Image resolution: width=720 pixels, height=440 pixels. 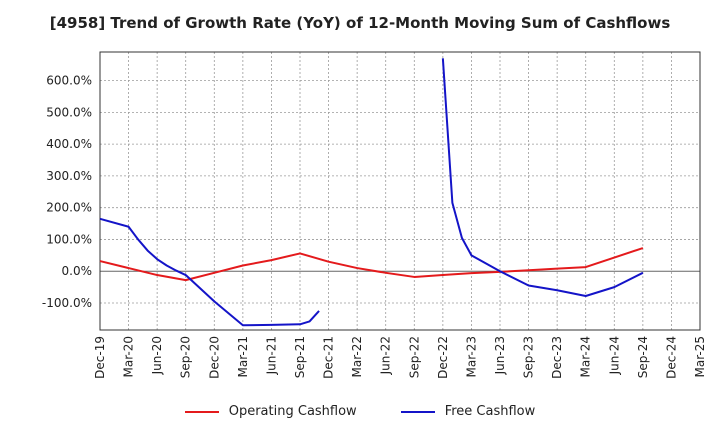 I want to click on free-cashflow-line, so click(x=209, y=272).